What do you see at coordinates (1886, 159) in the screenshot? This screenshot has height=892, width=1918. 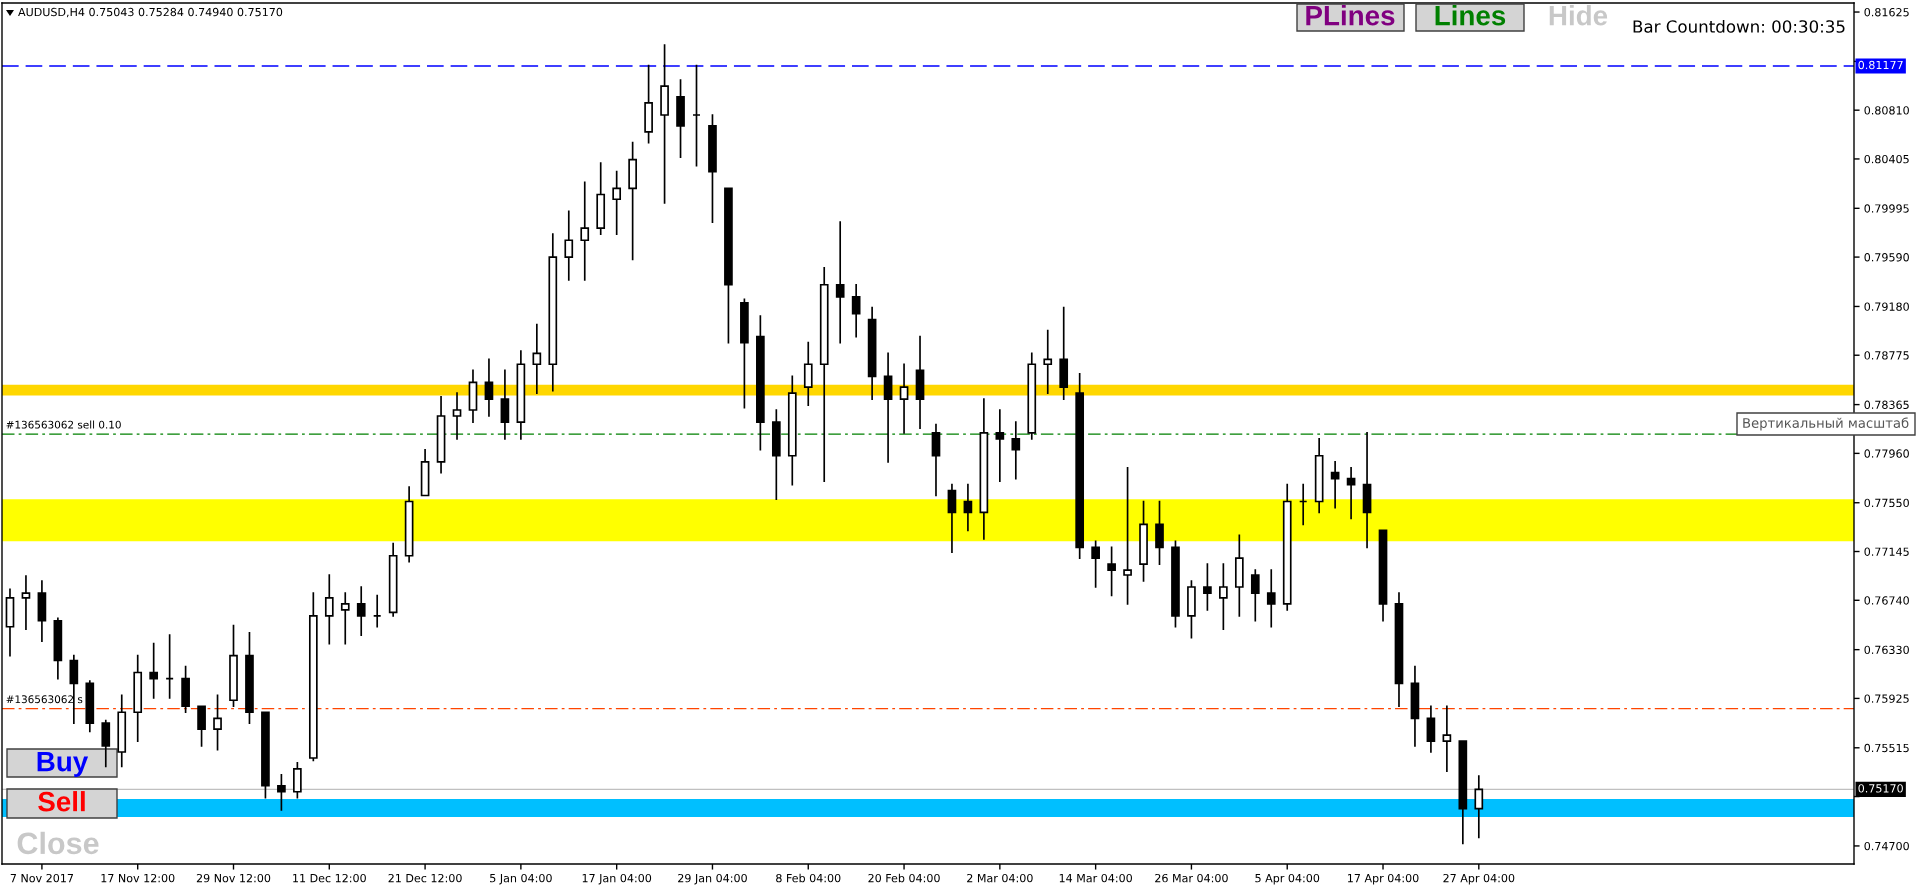 I see `y-tick-label: 0.80405` at bounding box center [1886, 159].